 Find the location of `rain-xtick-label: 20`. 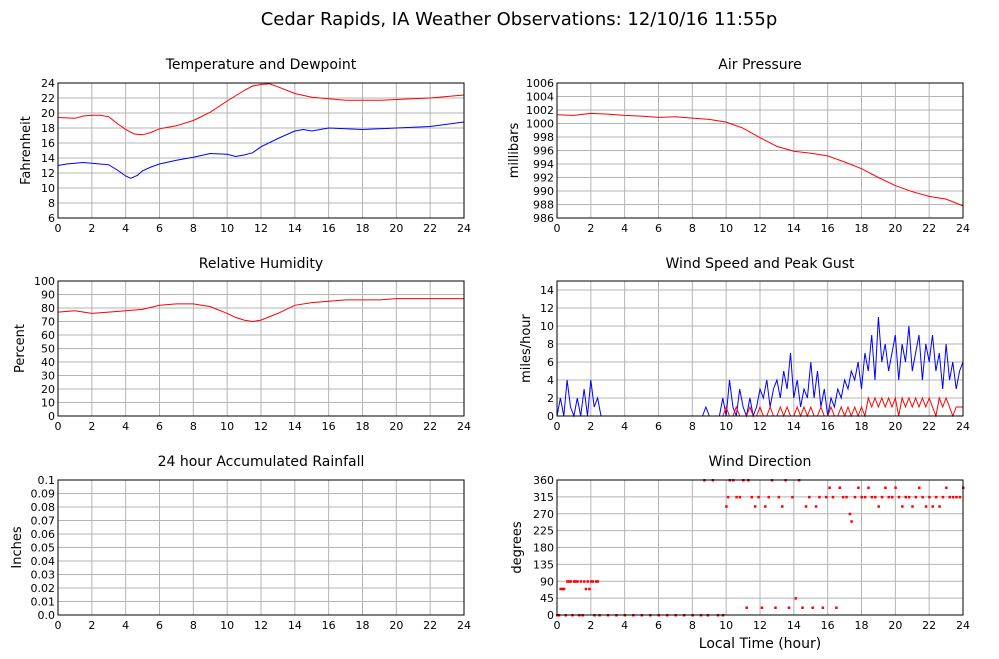

rain-xtick-label: 20 is located at coordinates (396, 625).